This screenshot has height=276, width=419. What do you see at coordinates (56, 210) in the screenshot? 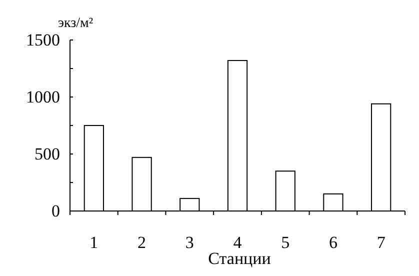
I see `y-tick-label: 0` at bounding box center [56, 210].